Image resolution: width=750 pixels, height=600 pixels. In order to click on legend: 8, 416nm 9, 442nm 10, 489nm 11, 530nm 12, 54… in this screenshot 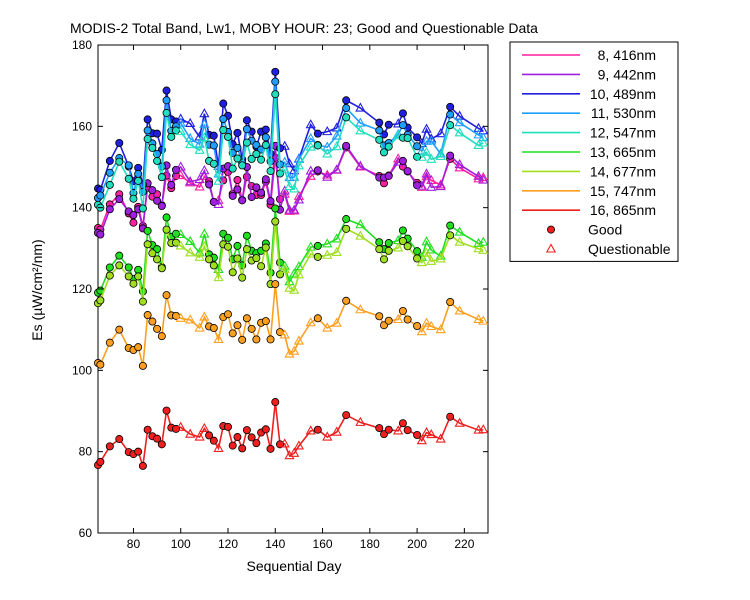, I will do `click(594, 151)`.